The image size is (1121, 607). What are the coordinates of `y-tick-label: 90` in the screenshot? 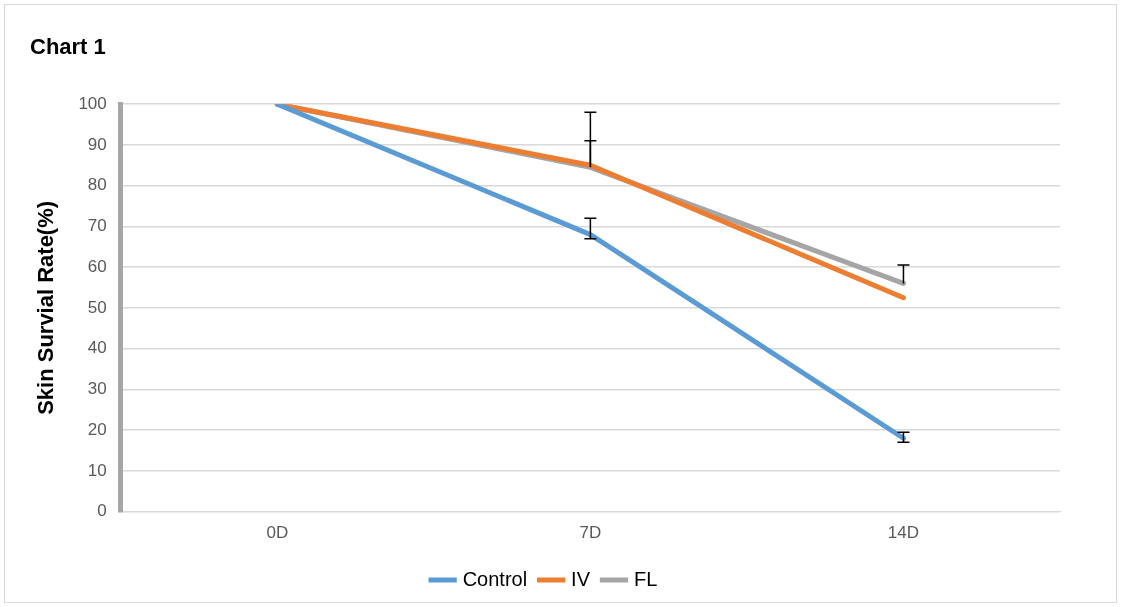 It's located at (97, 144).